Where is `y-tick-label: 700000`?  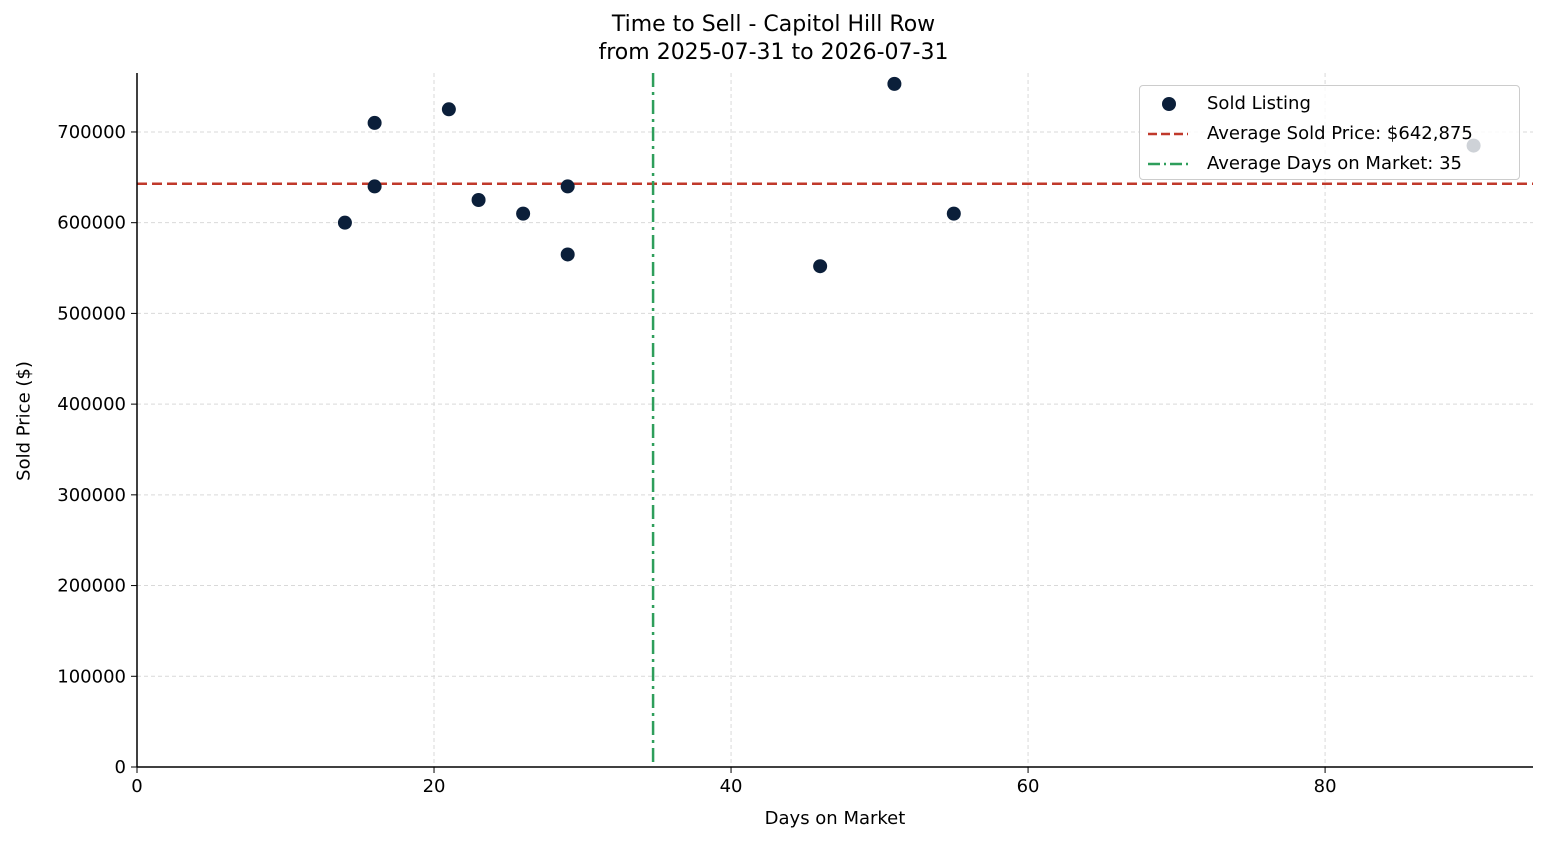
y-tick-label: 700000 is located at coordinates (91, 132).